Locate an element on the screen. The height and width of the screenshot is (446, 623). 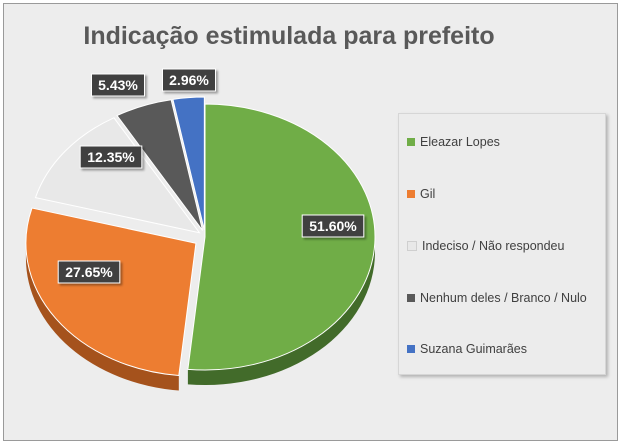
legend-item-gil: Gil is located at coordinates (421, 194).